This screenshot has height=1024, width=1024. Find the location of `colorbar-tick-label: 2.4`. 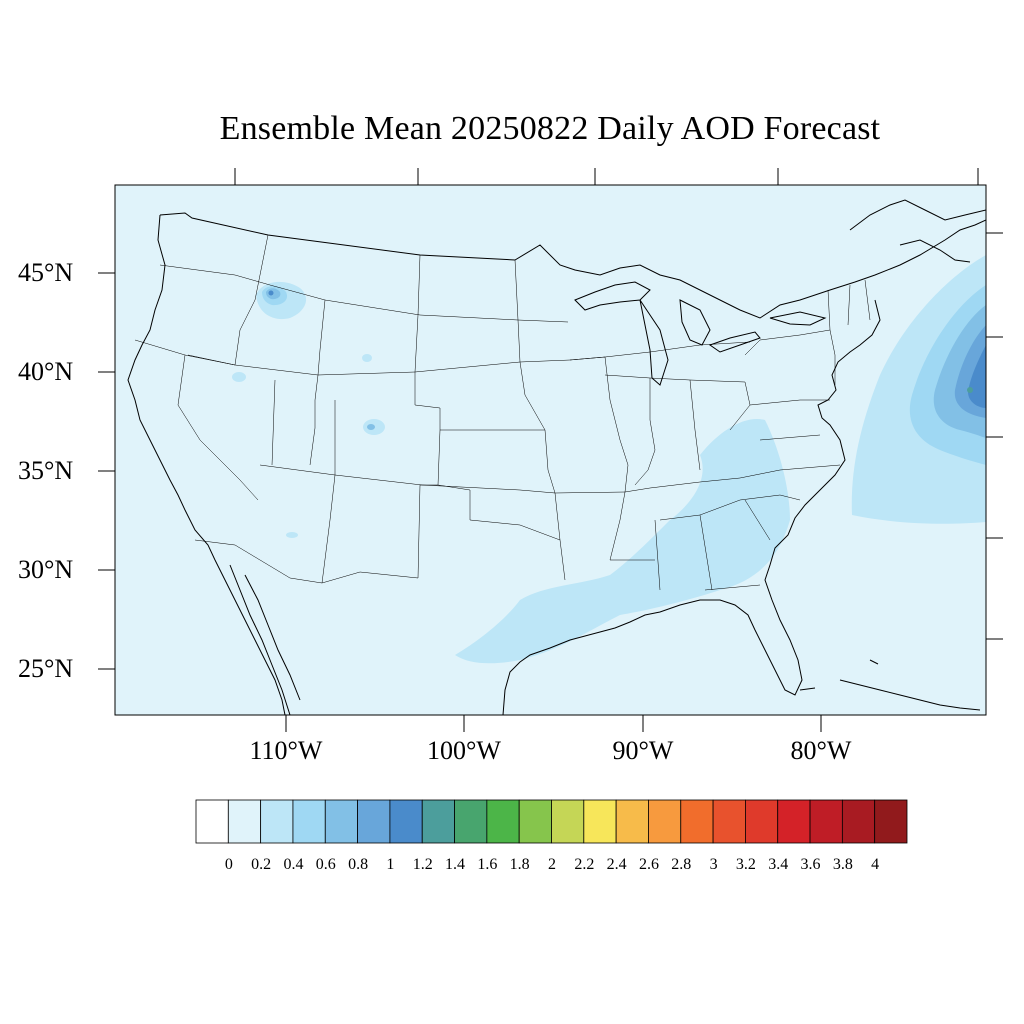

colorbar-tick-label: 2.4 is located at coordinates (616, 864).